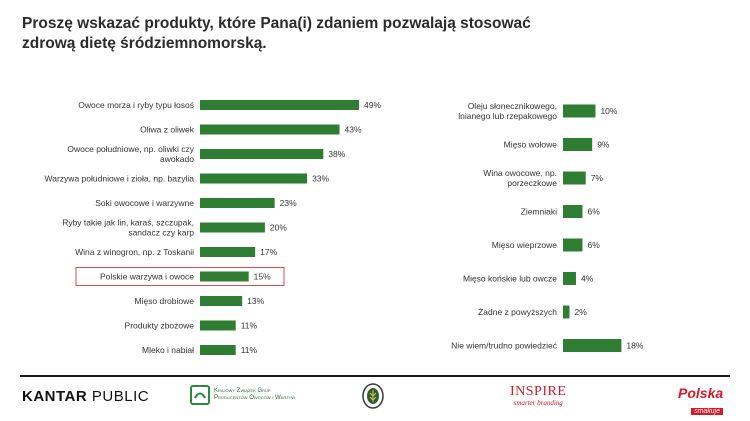 Image resolution: width=750 pixels, height=421 pixels. I want to click on category-label-0-2: Owoce południowe, np. oliwki czy awokado, so click(130, 154).